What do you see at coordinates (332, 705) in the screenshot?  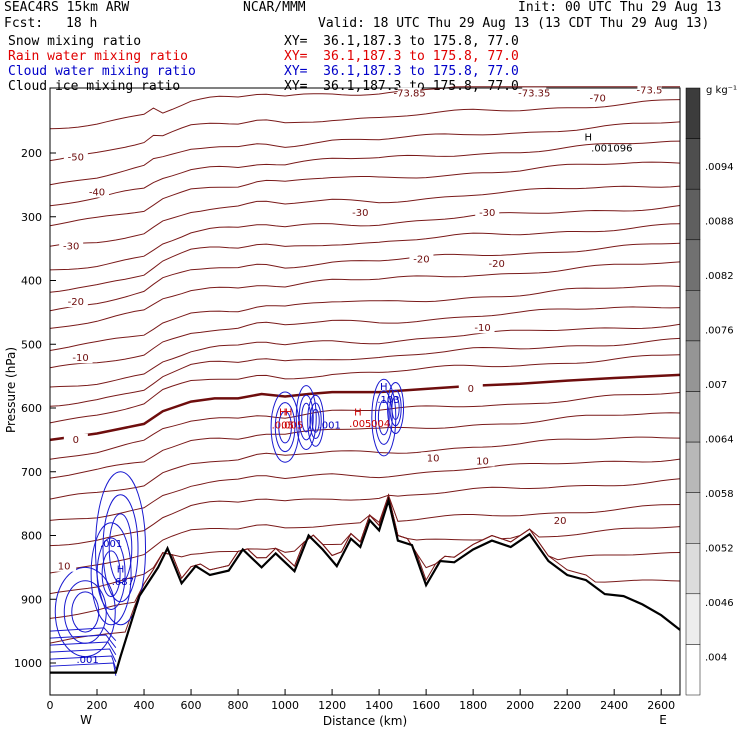 I see `x-tick-label: 1200` at bounding box center [332, 705].